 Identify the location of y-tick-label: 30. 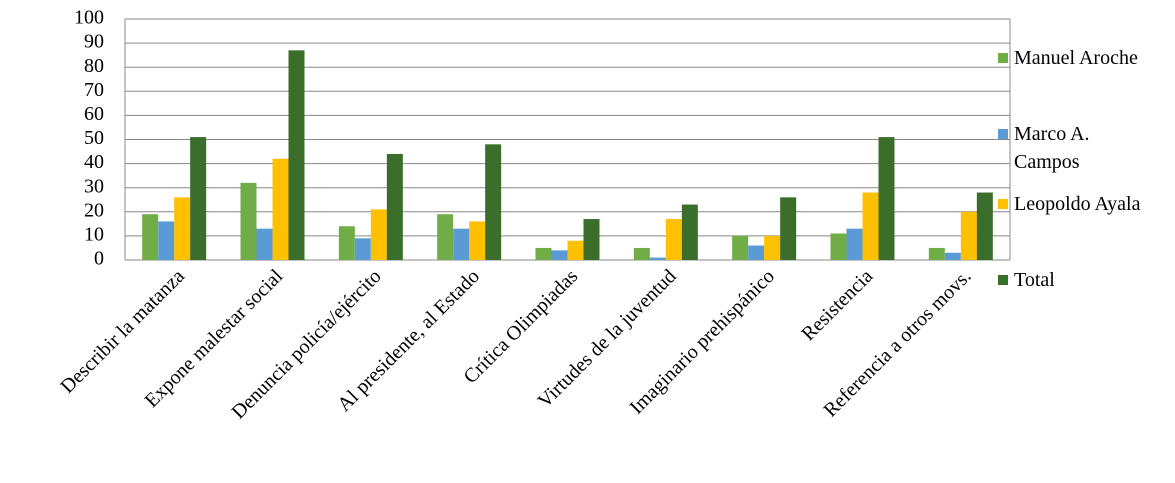
(94, 186).